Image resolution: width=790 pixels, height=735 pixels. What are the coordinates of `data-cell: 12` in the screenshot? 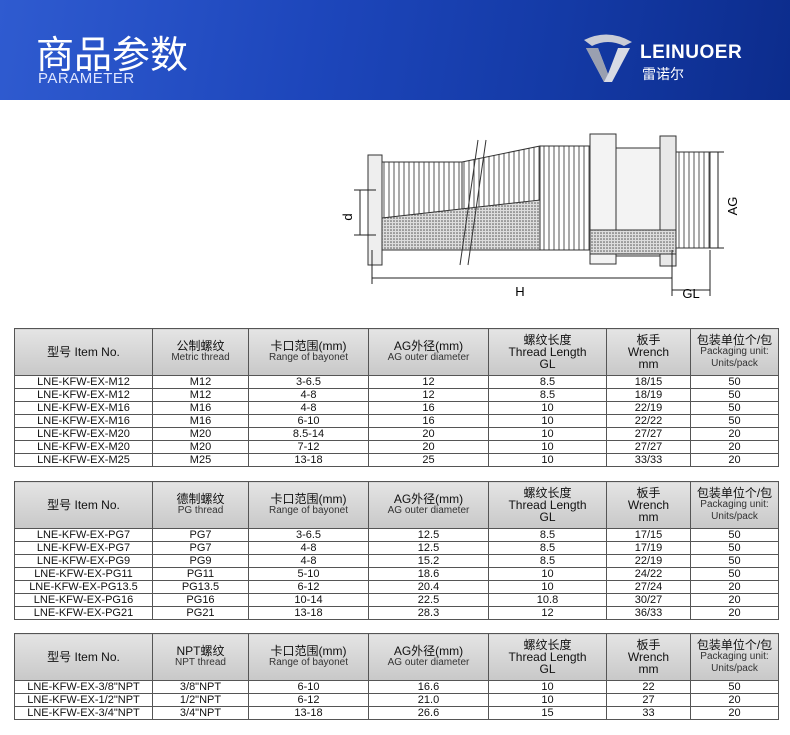 It's located at (547, 613).